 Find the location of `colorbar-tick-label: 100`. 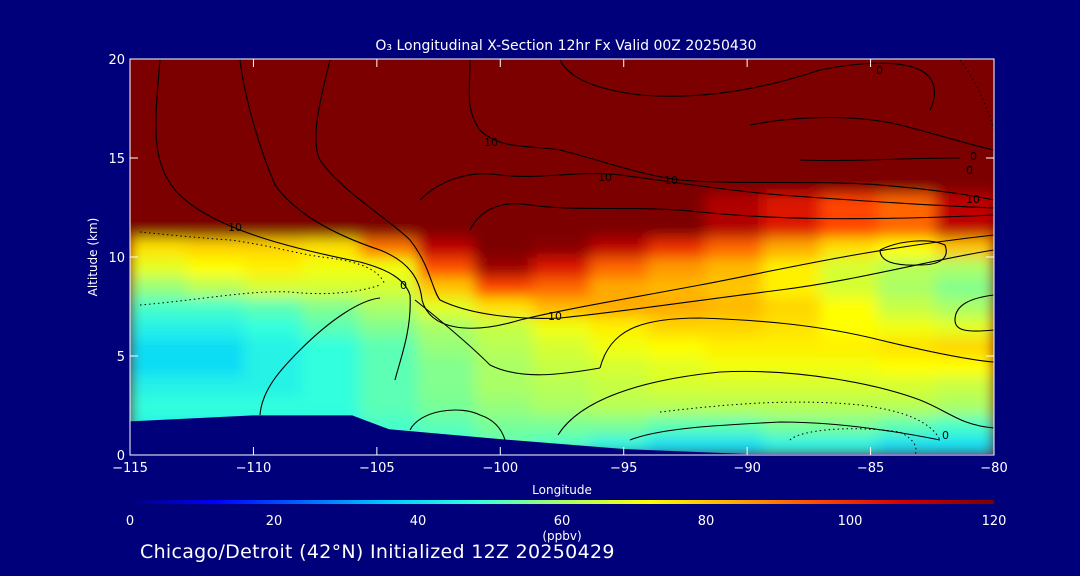

colorbar-tick-label: 100 is located at coordinates (850, 521).